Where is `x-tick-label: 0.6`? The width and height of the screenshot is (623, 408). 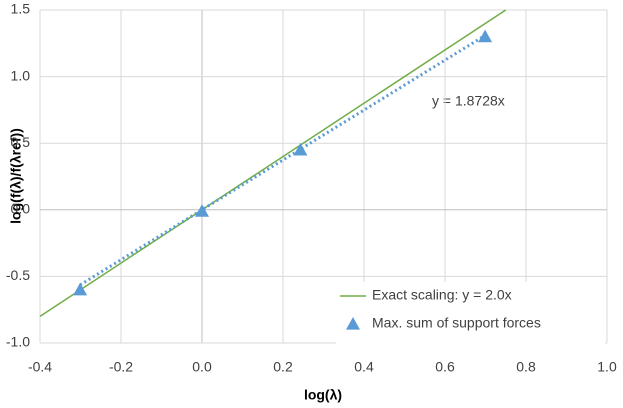
x-tick-label: 0.6 is located at coordinates (445, 367).